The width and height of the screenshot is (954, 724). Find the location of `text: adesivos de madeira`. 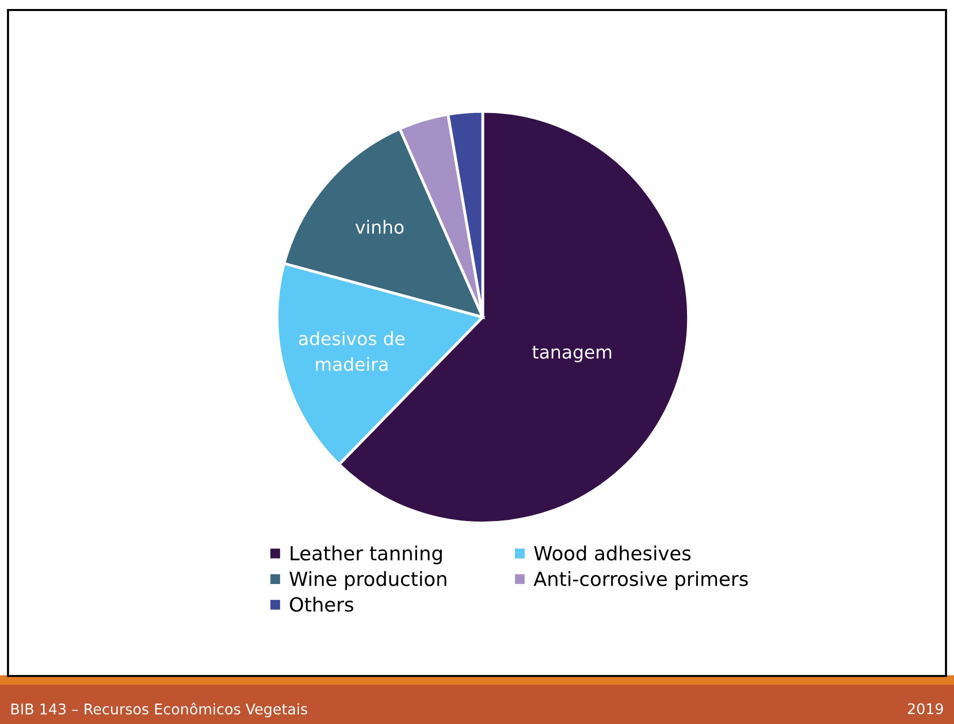

text: adesivos de madeira is located at coordinates (352, 351).